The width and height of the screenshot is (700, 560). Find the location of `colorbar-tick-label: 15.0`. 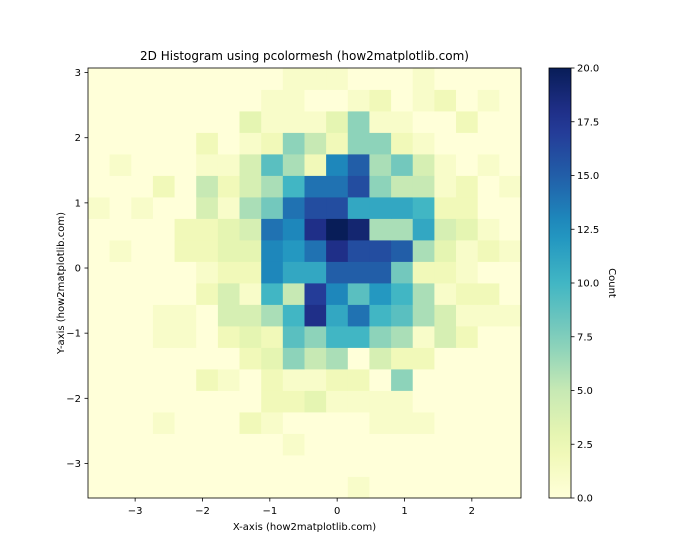

colorbar-tick-label: 15.0 is located at coordinates (588, 176).